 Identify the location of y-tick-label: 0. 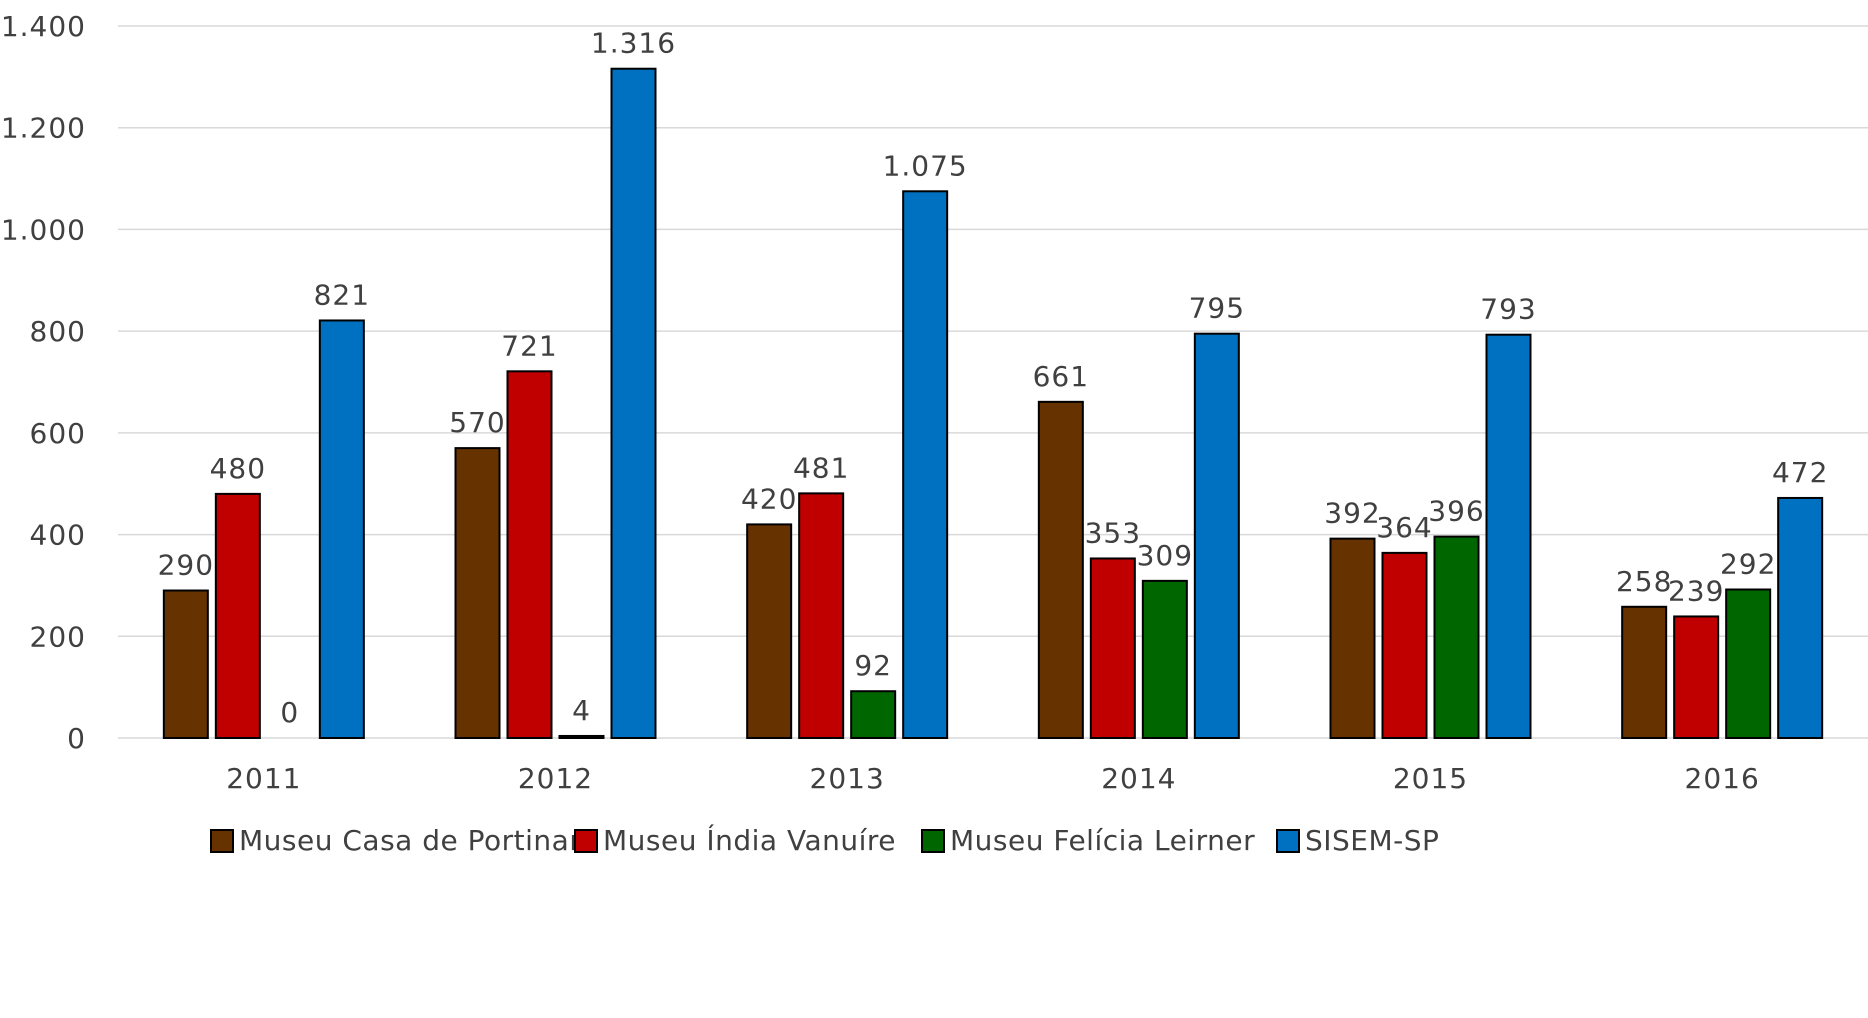
(76, 738).